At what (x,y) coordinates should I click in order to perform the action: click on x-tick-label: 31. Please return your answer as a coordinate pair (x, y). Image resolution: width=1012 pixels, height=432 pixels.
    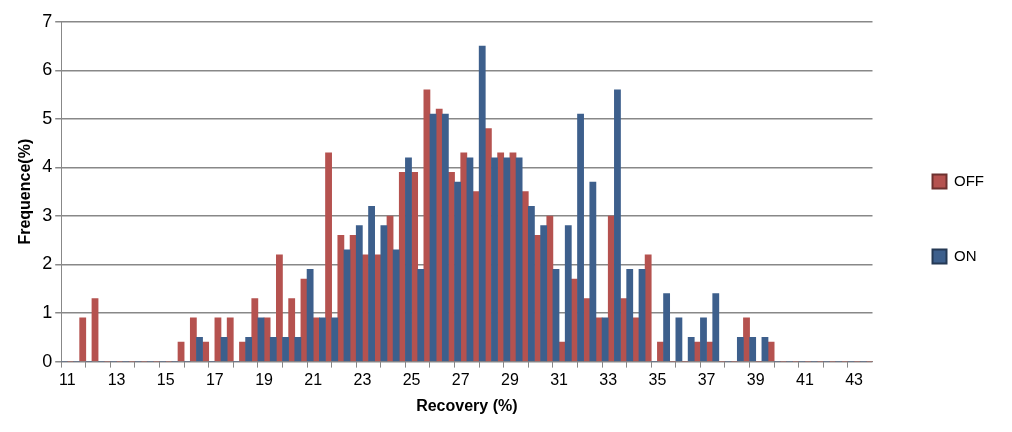
    Looking at the image, I should click on (559, 379).